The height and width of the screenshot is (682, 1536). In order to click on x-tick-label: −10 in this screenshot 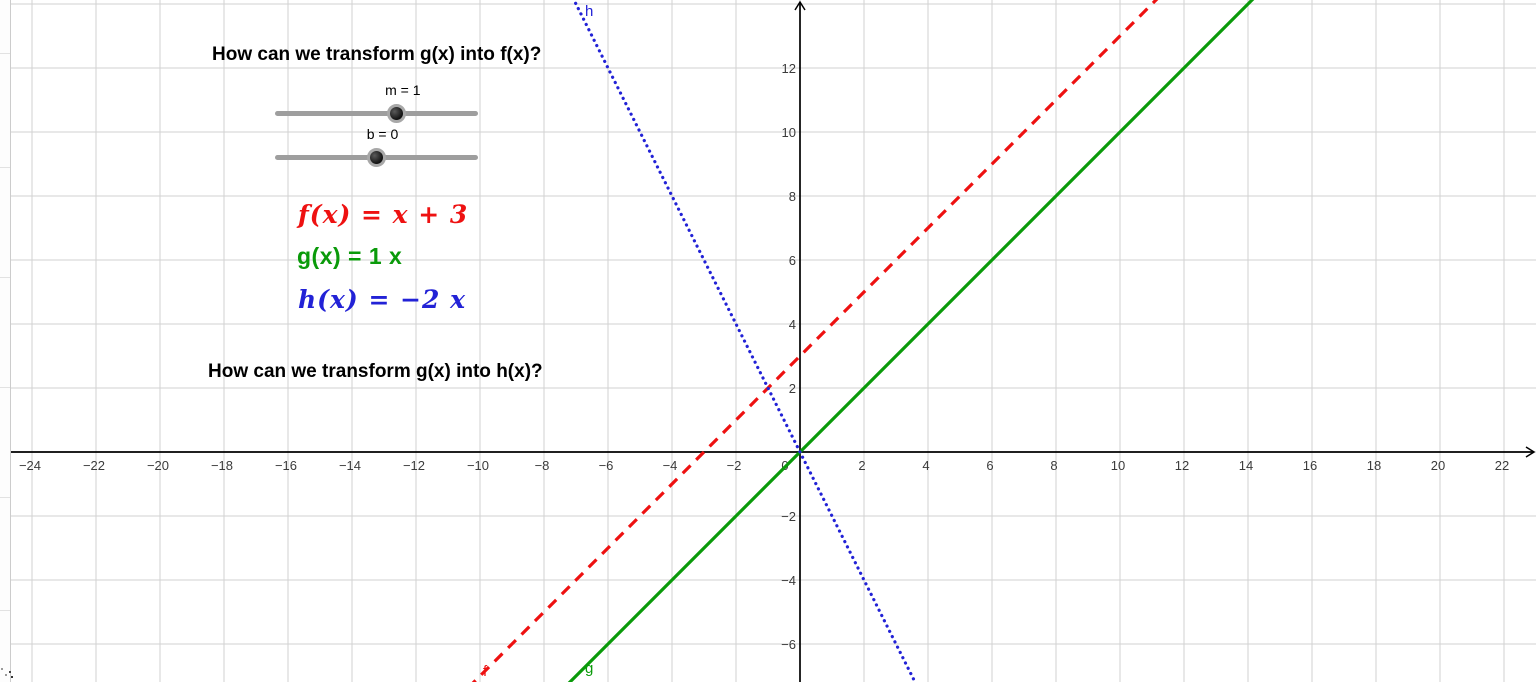, I will do `click(478, 465)`.